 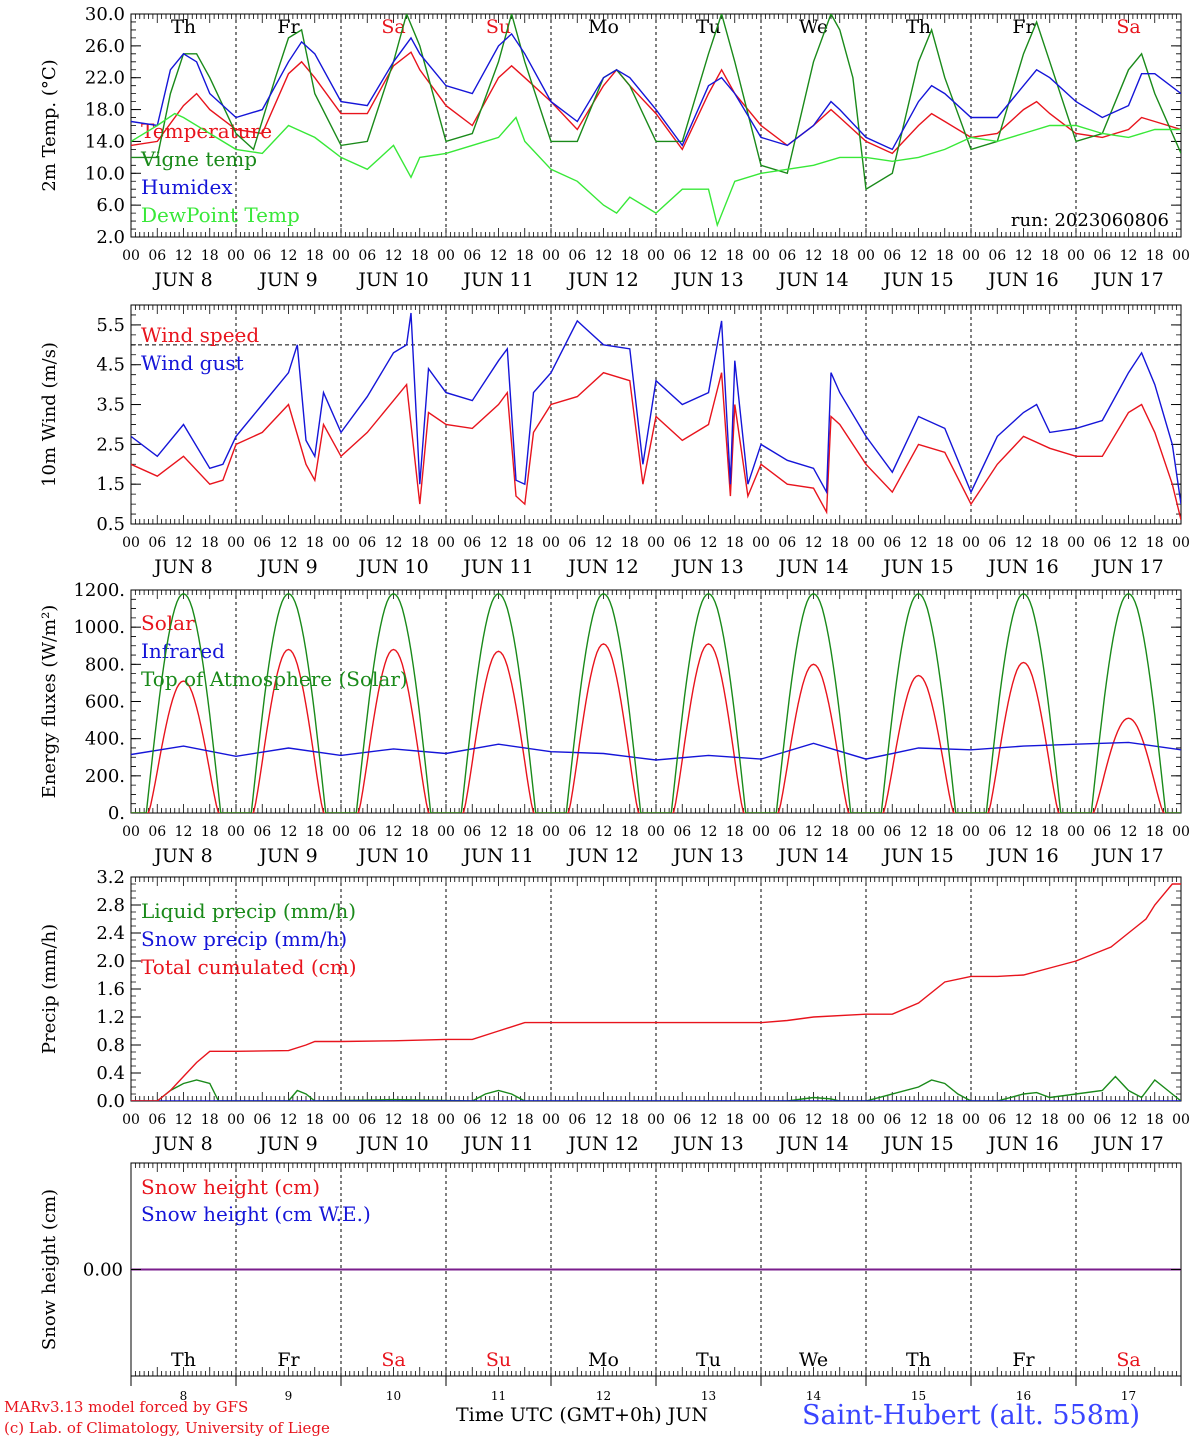 What do you see at coordinates (49, 702) in the screenshot?
I see `energy-ylabel: Energy fluxes (W/m²)` at bounding box center [49, 702].